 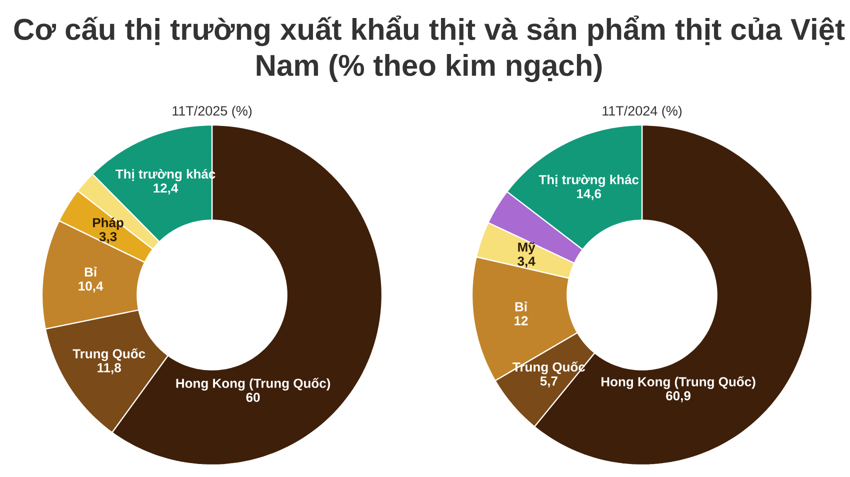 What do you see at coordinates (527, 248) in the screenshot?
I see `slice-label: Mỹ` at bounding box center [527, 248].